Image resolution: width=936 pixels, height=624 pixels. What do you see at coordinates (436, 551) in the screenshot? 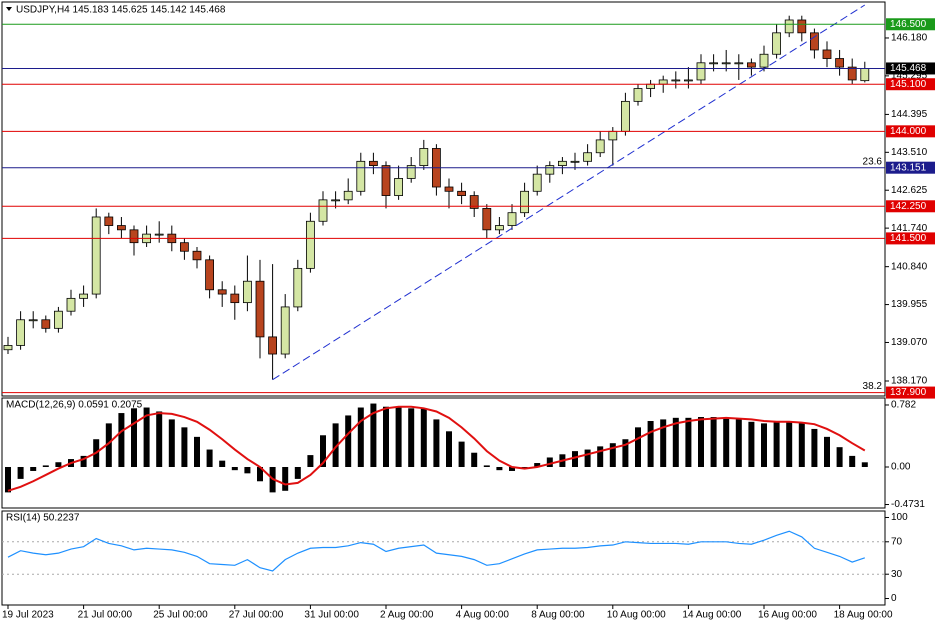
I see `rsi-line` at bounding box center [436, 551].